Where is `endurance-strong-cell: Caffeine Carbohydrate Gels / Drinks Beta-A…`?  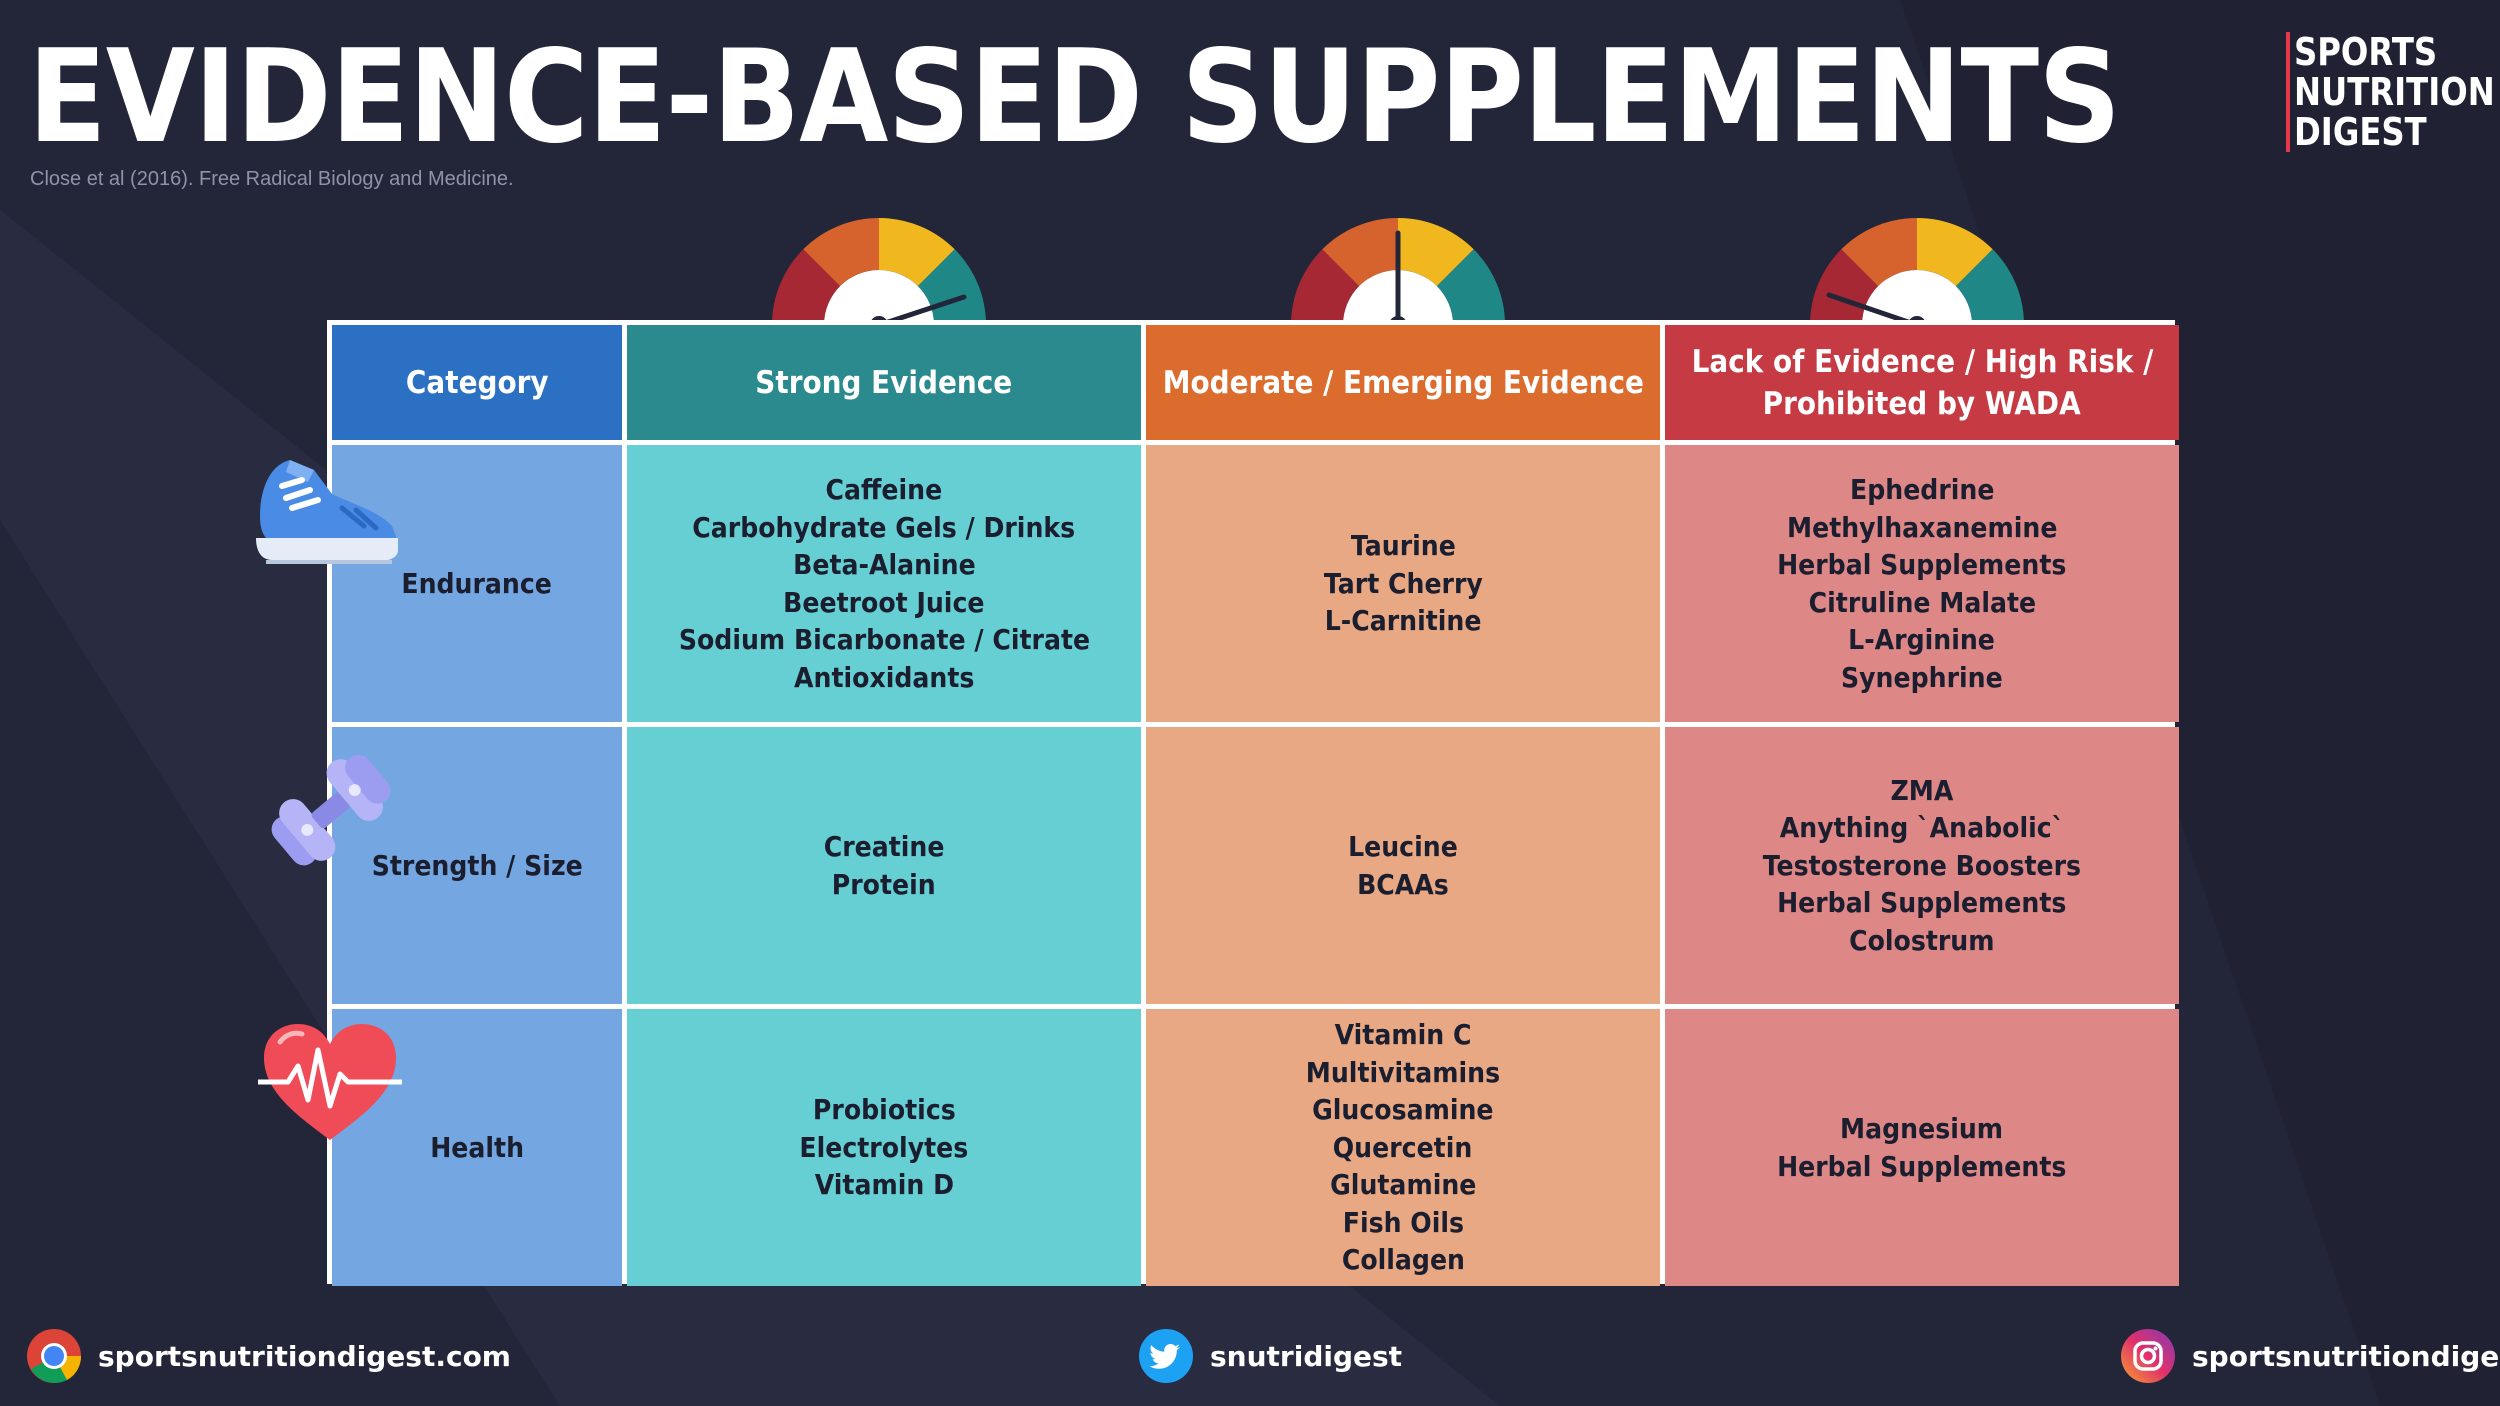
endurance-strong-cell: Caffeine Carbohydrate Gels / Drinks Beta-A… is located at coordinates (884, 583).